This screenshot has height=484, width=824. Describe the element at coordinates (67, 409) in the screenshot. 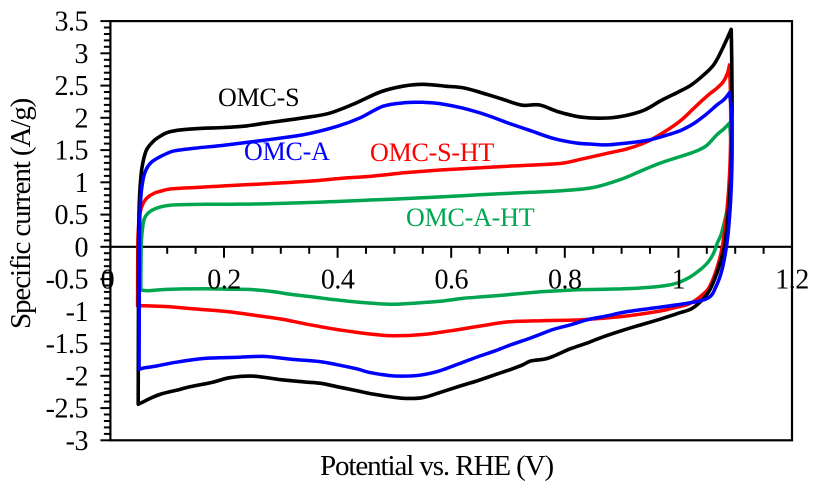

I see `svg-text: -2.5` at that location.